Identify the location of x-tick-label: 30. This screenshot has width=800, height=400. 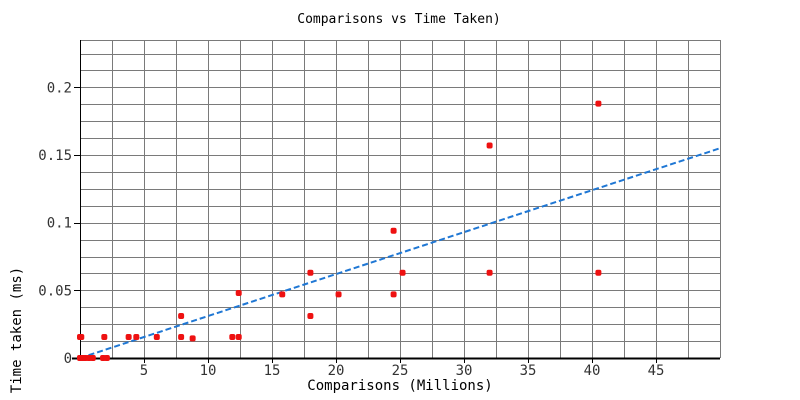
(464, 371).